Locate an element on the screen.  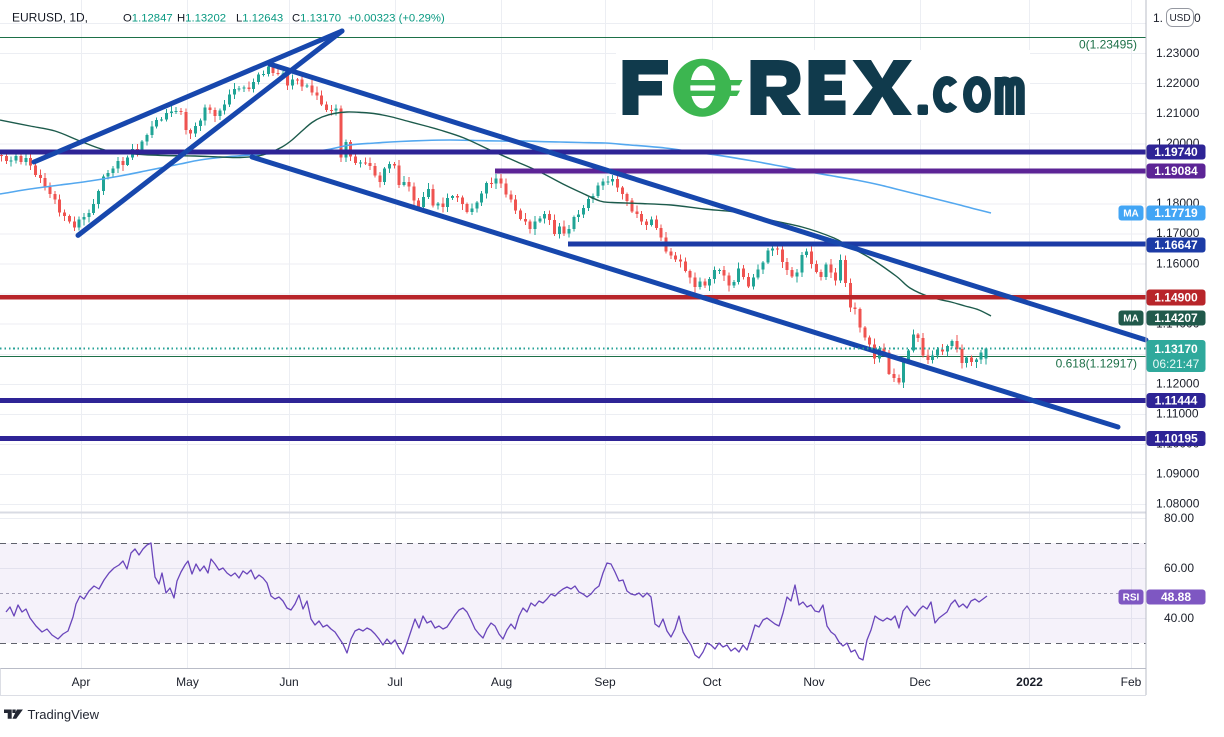
svg-text: RSI is located at coordinates (1131, 598).